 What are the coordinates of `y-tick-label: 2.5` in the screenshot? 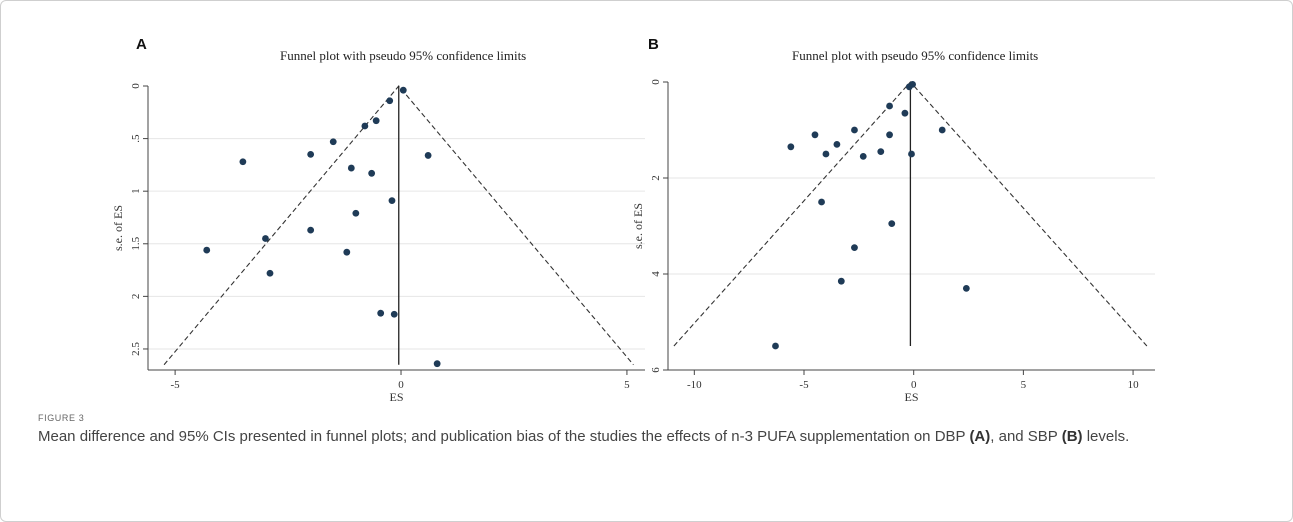 It's located at (136, 349).